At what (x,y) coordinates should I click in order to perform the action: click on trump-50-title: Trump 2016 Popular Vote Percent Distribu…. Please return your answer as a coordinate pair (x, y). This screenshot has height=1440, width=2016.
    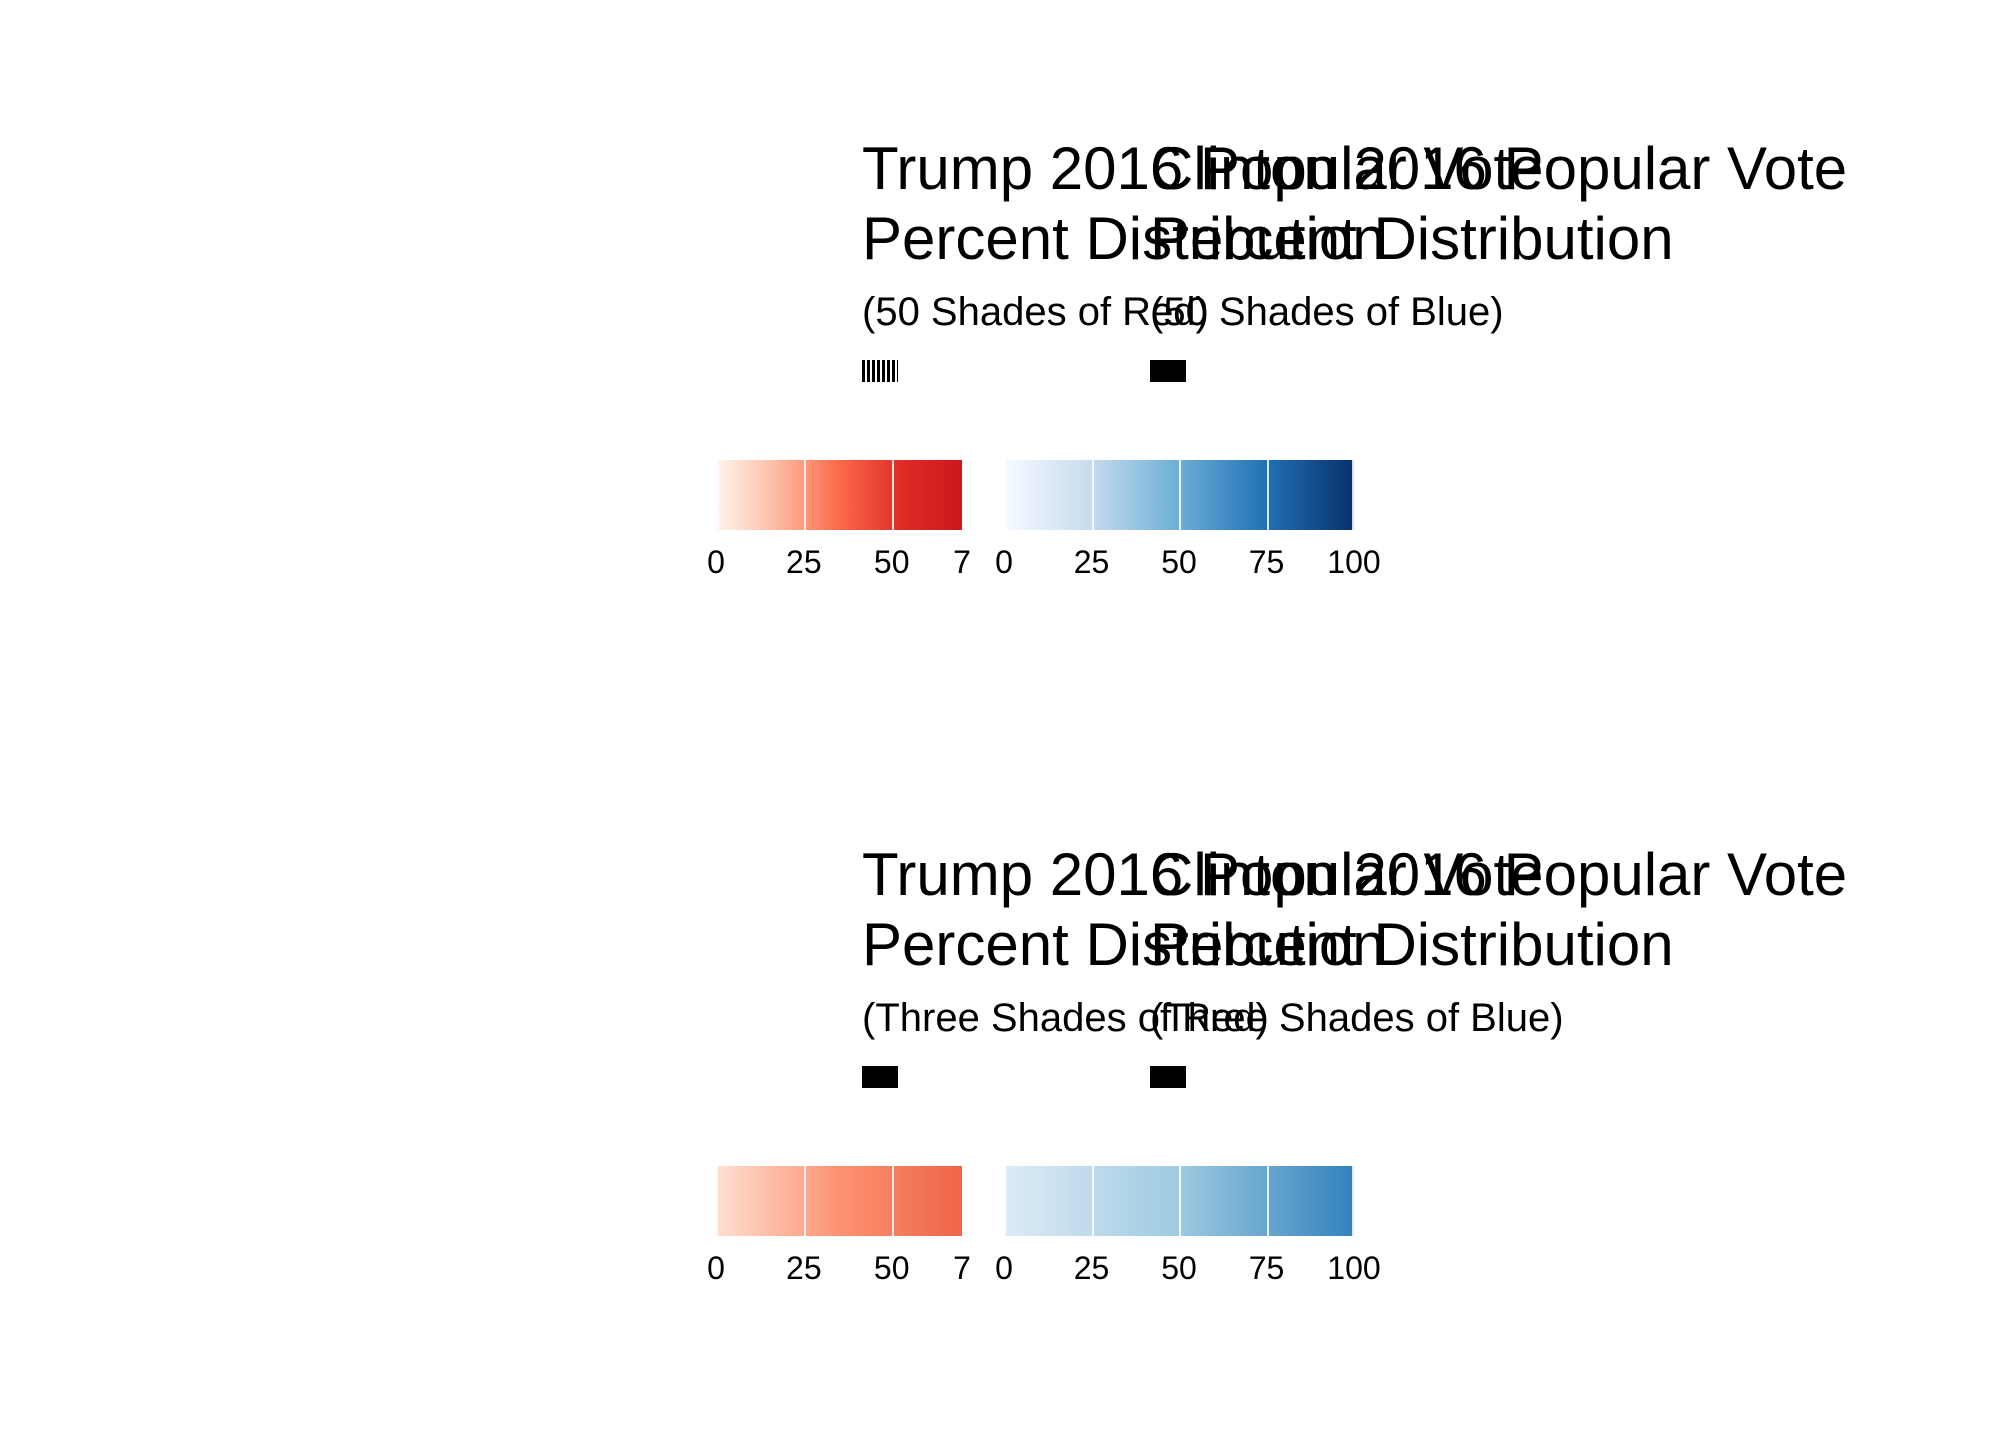
    Looking at the image, I should click on (1203, 204).